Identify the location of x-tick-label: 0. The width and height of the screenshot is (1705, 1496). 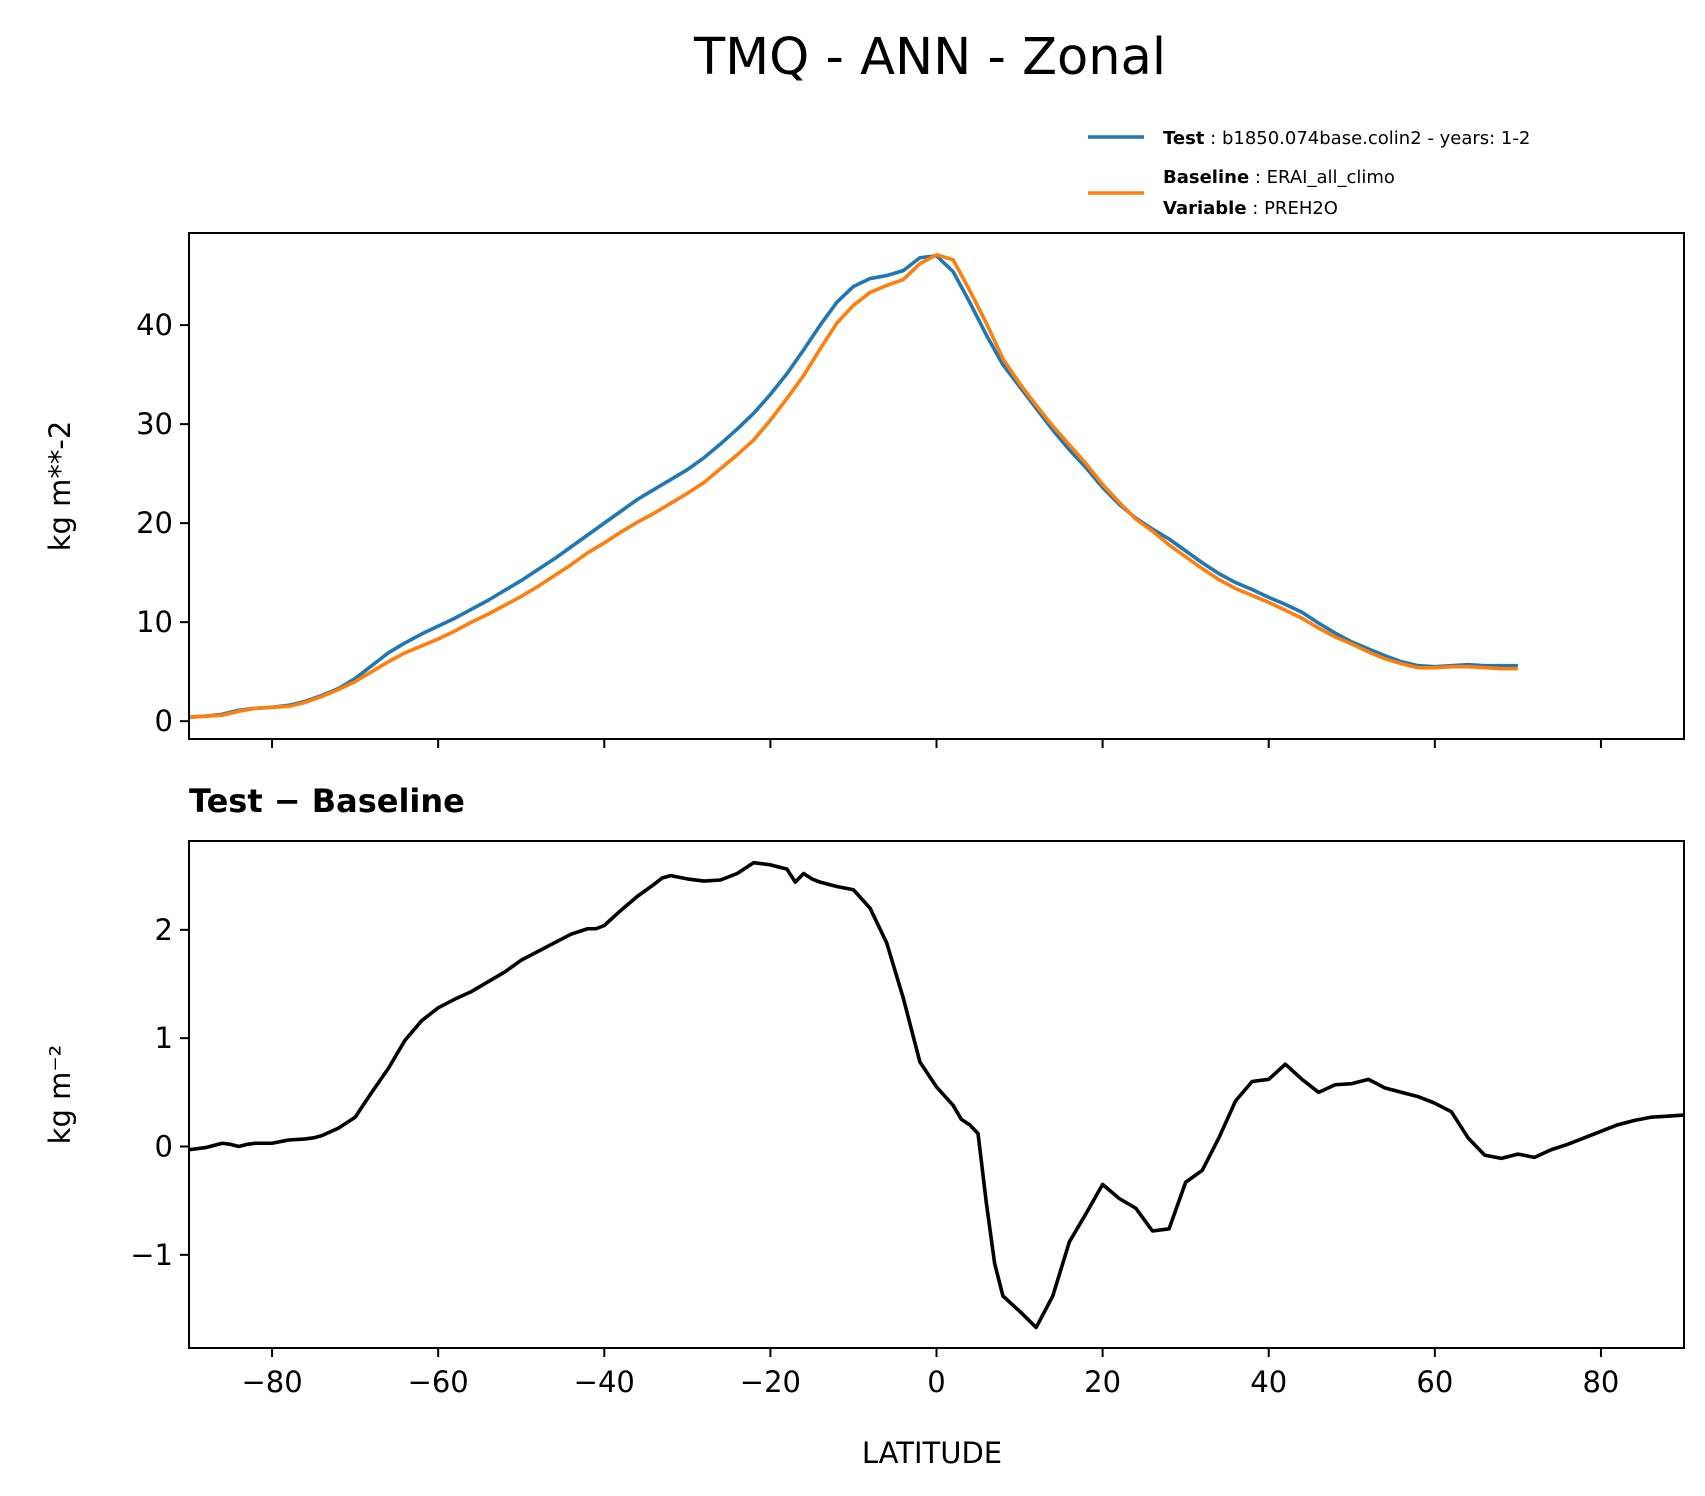
(936, 1382).